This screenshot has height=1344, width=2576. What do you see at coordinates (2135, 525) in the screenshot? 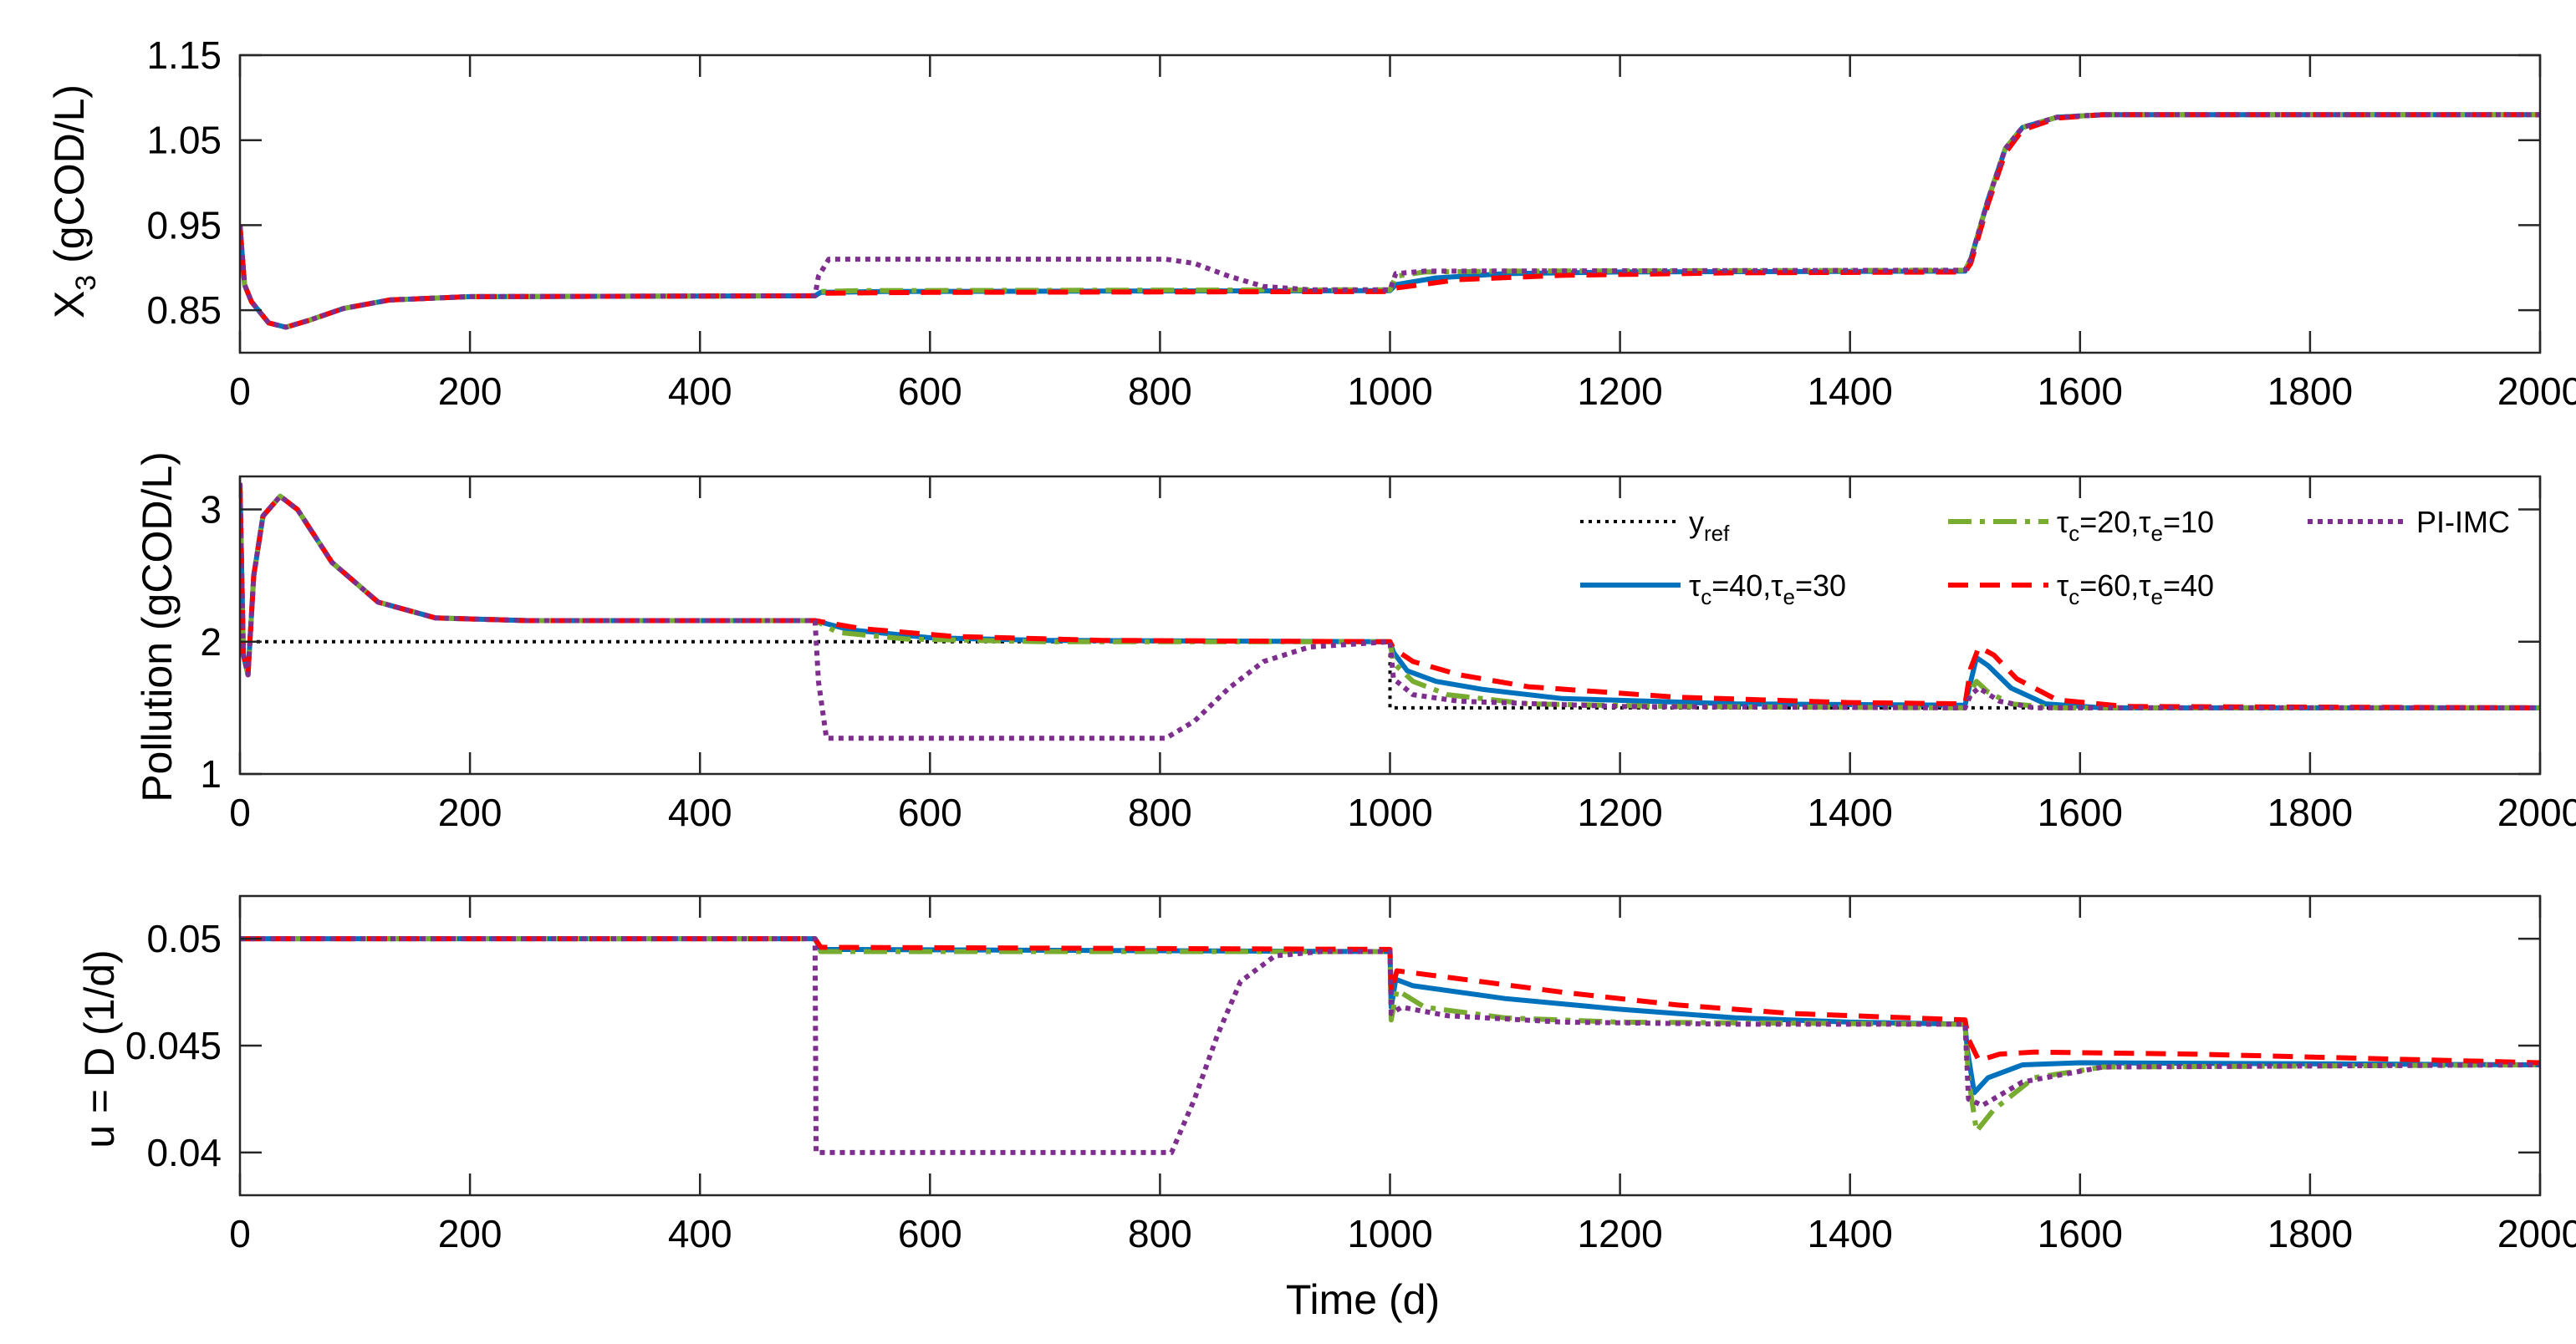
I see `legend-label-tc20: τc=20,τe=10` at bounding box center [2135, 525].